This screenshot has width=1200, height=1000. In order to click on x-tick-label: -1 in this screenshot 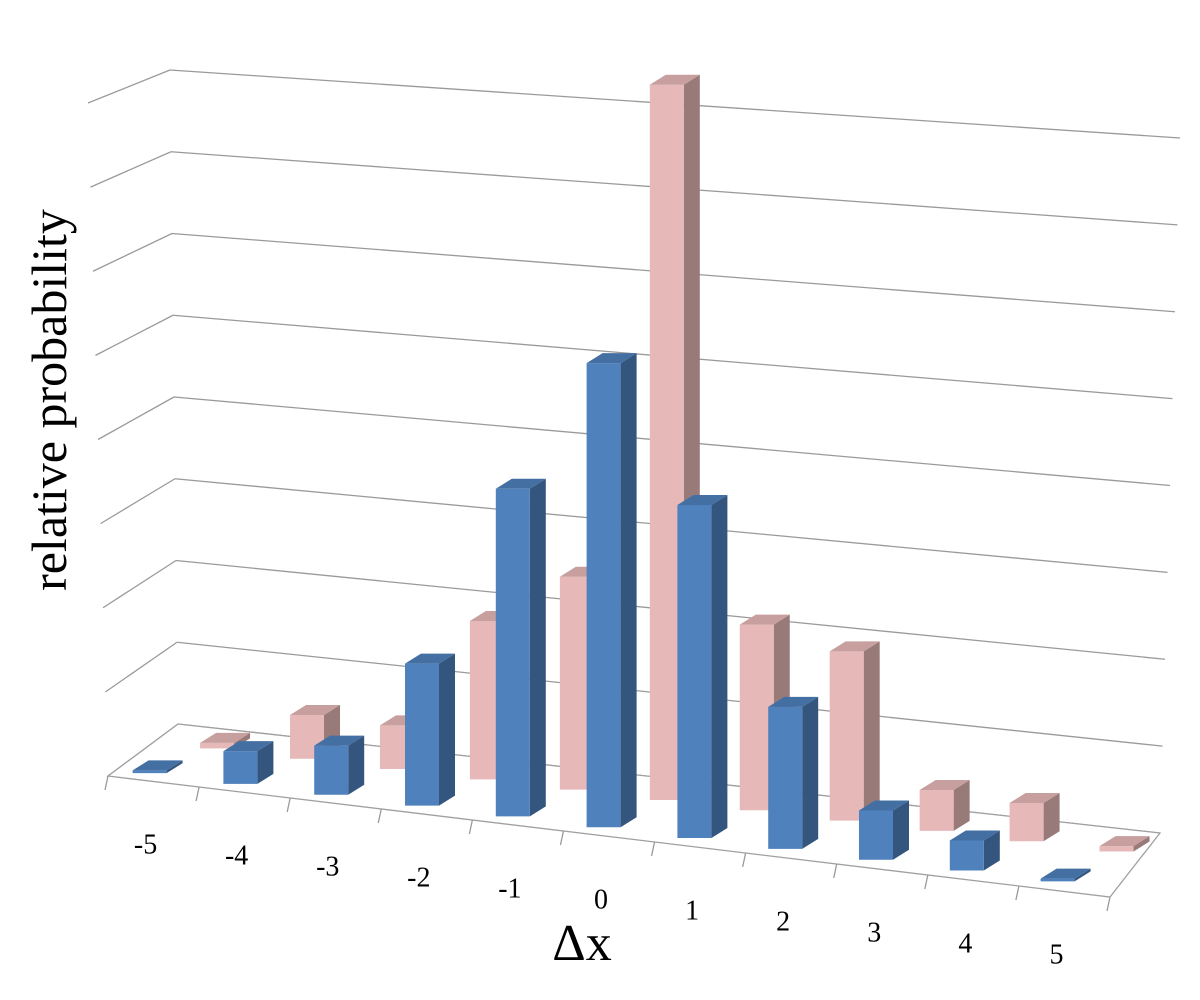, I will do `click(509, 889)`.